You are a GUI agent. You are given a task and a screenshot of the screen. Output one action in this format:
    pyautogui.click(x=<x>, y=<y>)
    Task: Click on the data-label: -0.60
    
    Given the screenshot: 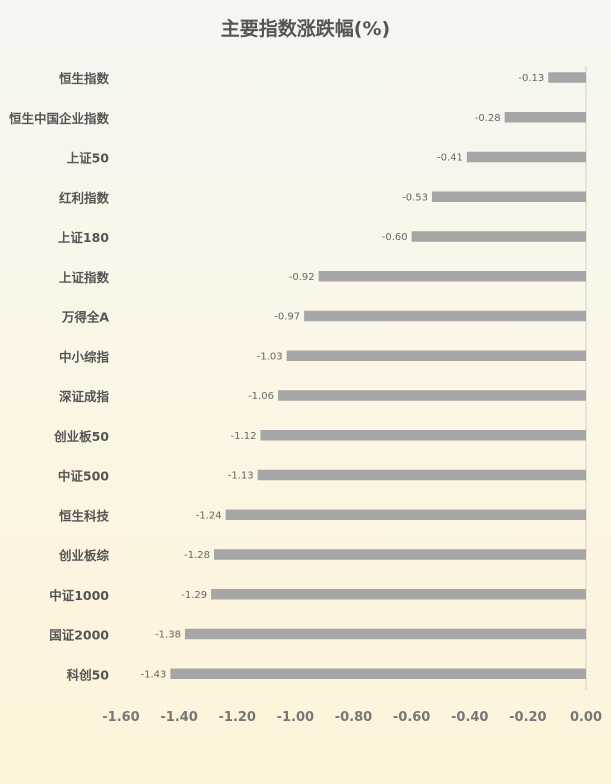 What is the action you would take?
    pyautogui.click(x=395, y=237)
    